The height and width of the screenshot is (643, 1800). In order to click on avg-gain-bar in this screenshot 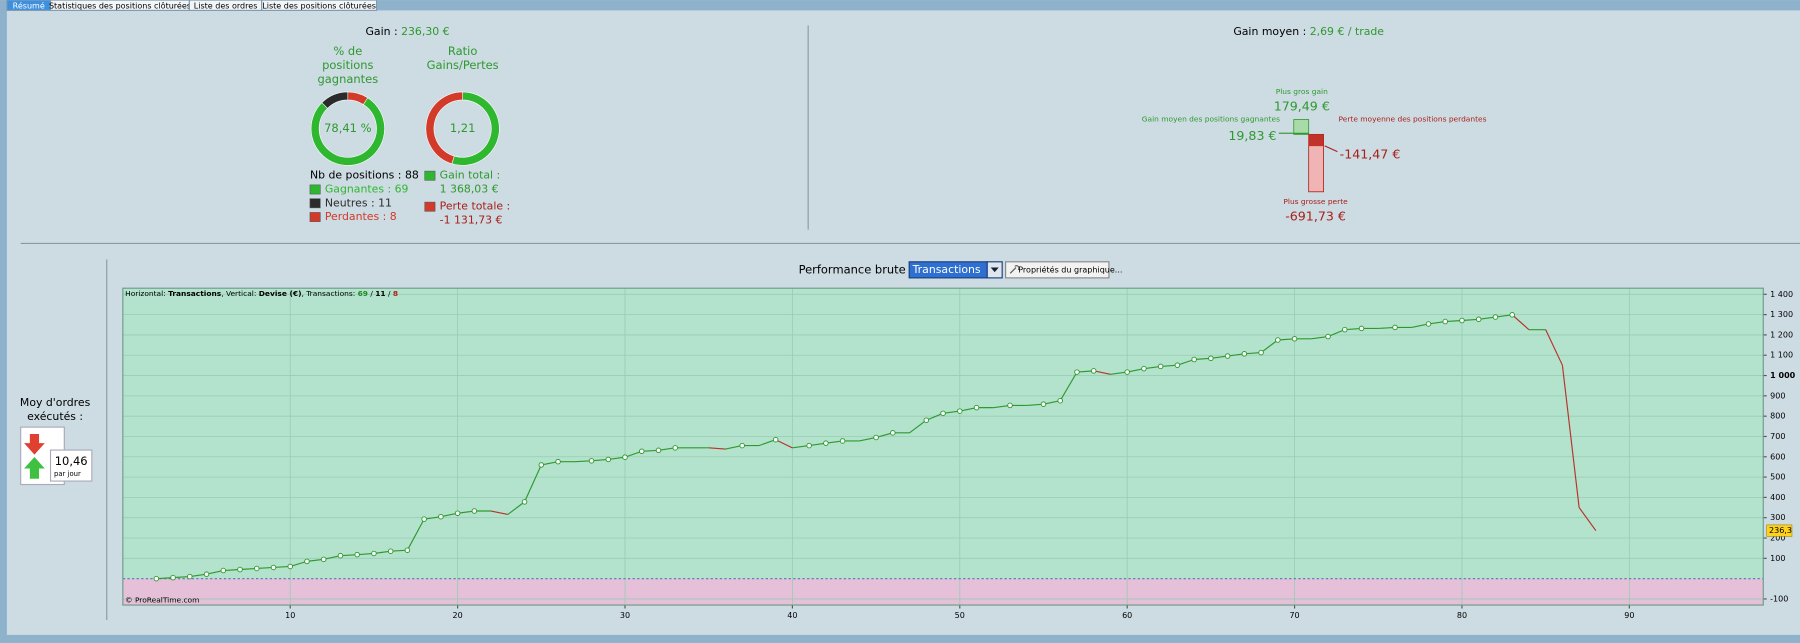, I will do `click(1301, 133)`.